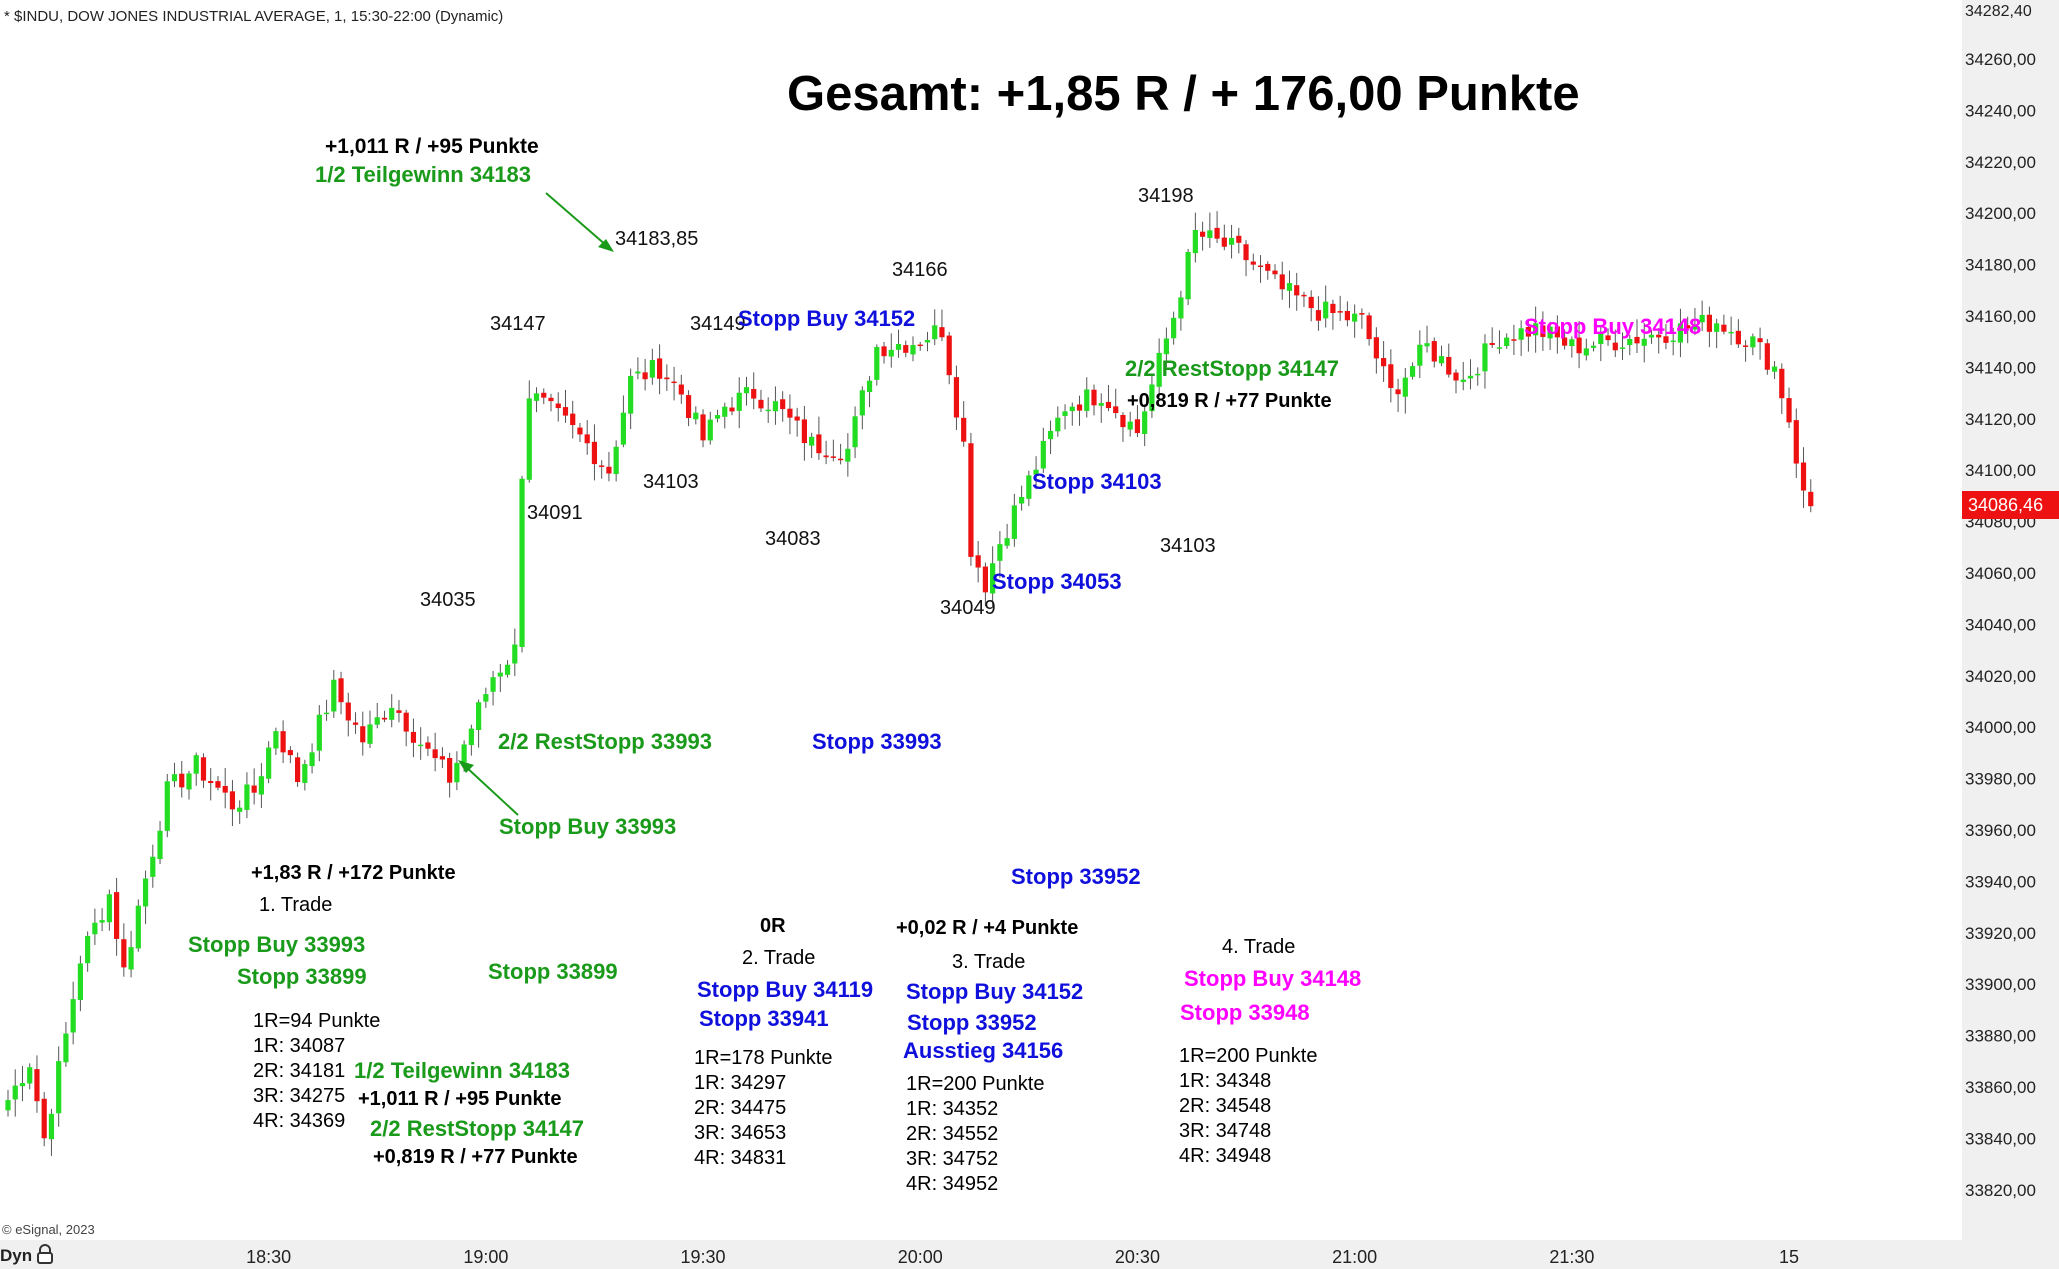 This screenshot has width=2059, height=1269. What do you see at coordinates (423, 174) in the screenshot?
I see `annotation-t1-tg: 1/2 Teilgewinn 34183` at bounding box center [423, 174].